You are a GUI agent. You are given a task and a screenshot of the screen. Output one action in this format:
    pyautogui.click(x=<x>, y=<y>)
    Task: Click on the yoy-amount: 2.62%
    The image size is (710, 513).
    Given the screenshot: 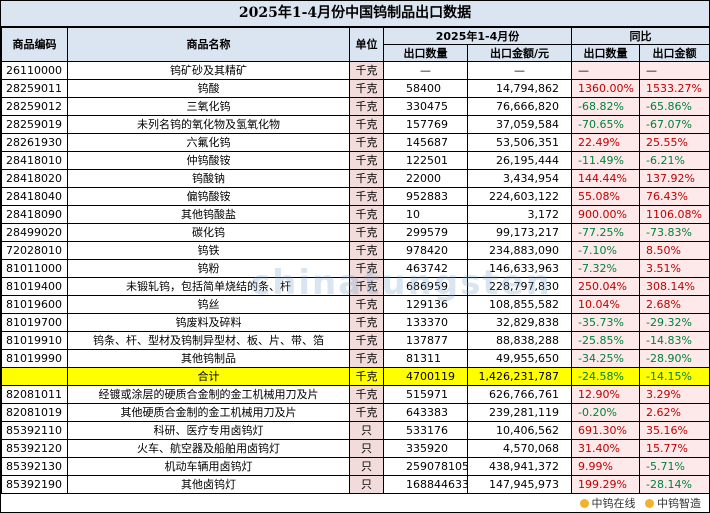 What is the action you would take?
    pyautogui.click(x=674, y=412)
    